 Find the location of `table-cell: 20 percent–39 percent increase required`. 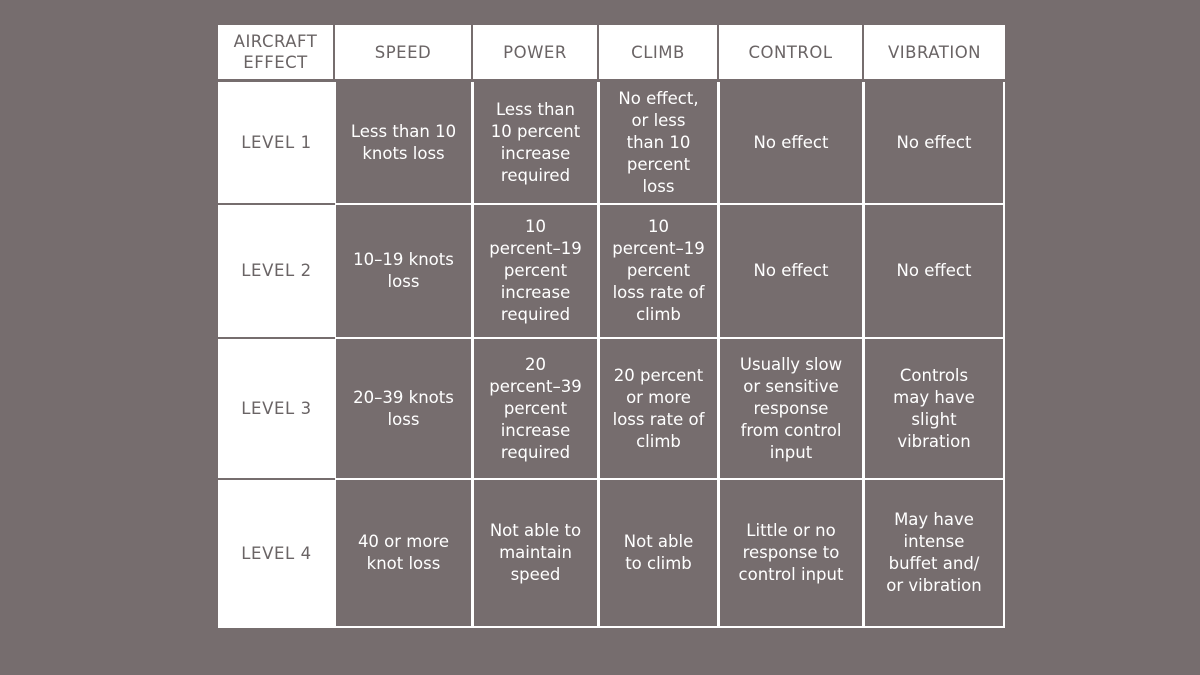

table-cell: 20 percent–39 percent increase required is located at coordinates (536, 409).